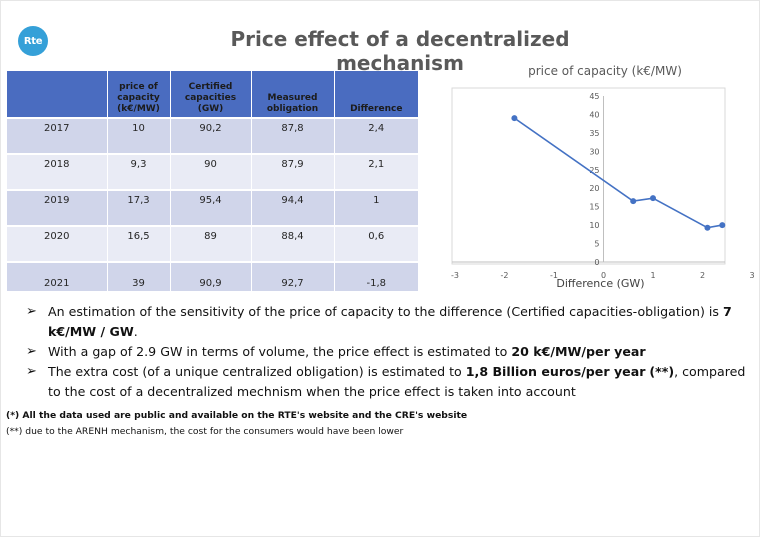 The image size is (760, 537). I want to click on cell-year: 2018, so click(57, 171).